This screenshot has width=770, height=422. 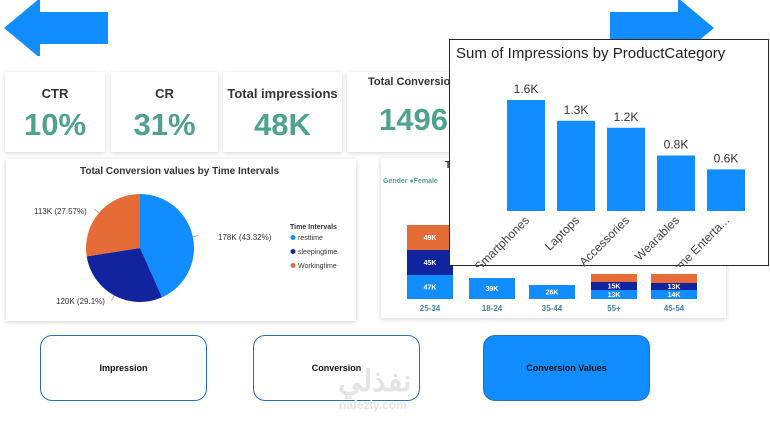 What do you see at coordinates (123, 368) in the screenshot?
I see `impression-button: Impression` at bounding box center [123, 368].